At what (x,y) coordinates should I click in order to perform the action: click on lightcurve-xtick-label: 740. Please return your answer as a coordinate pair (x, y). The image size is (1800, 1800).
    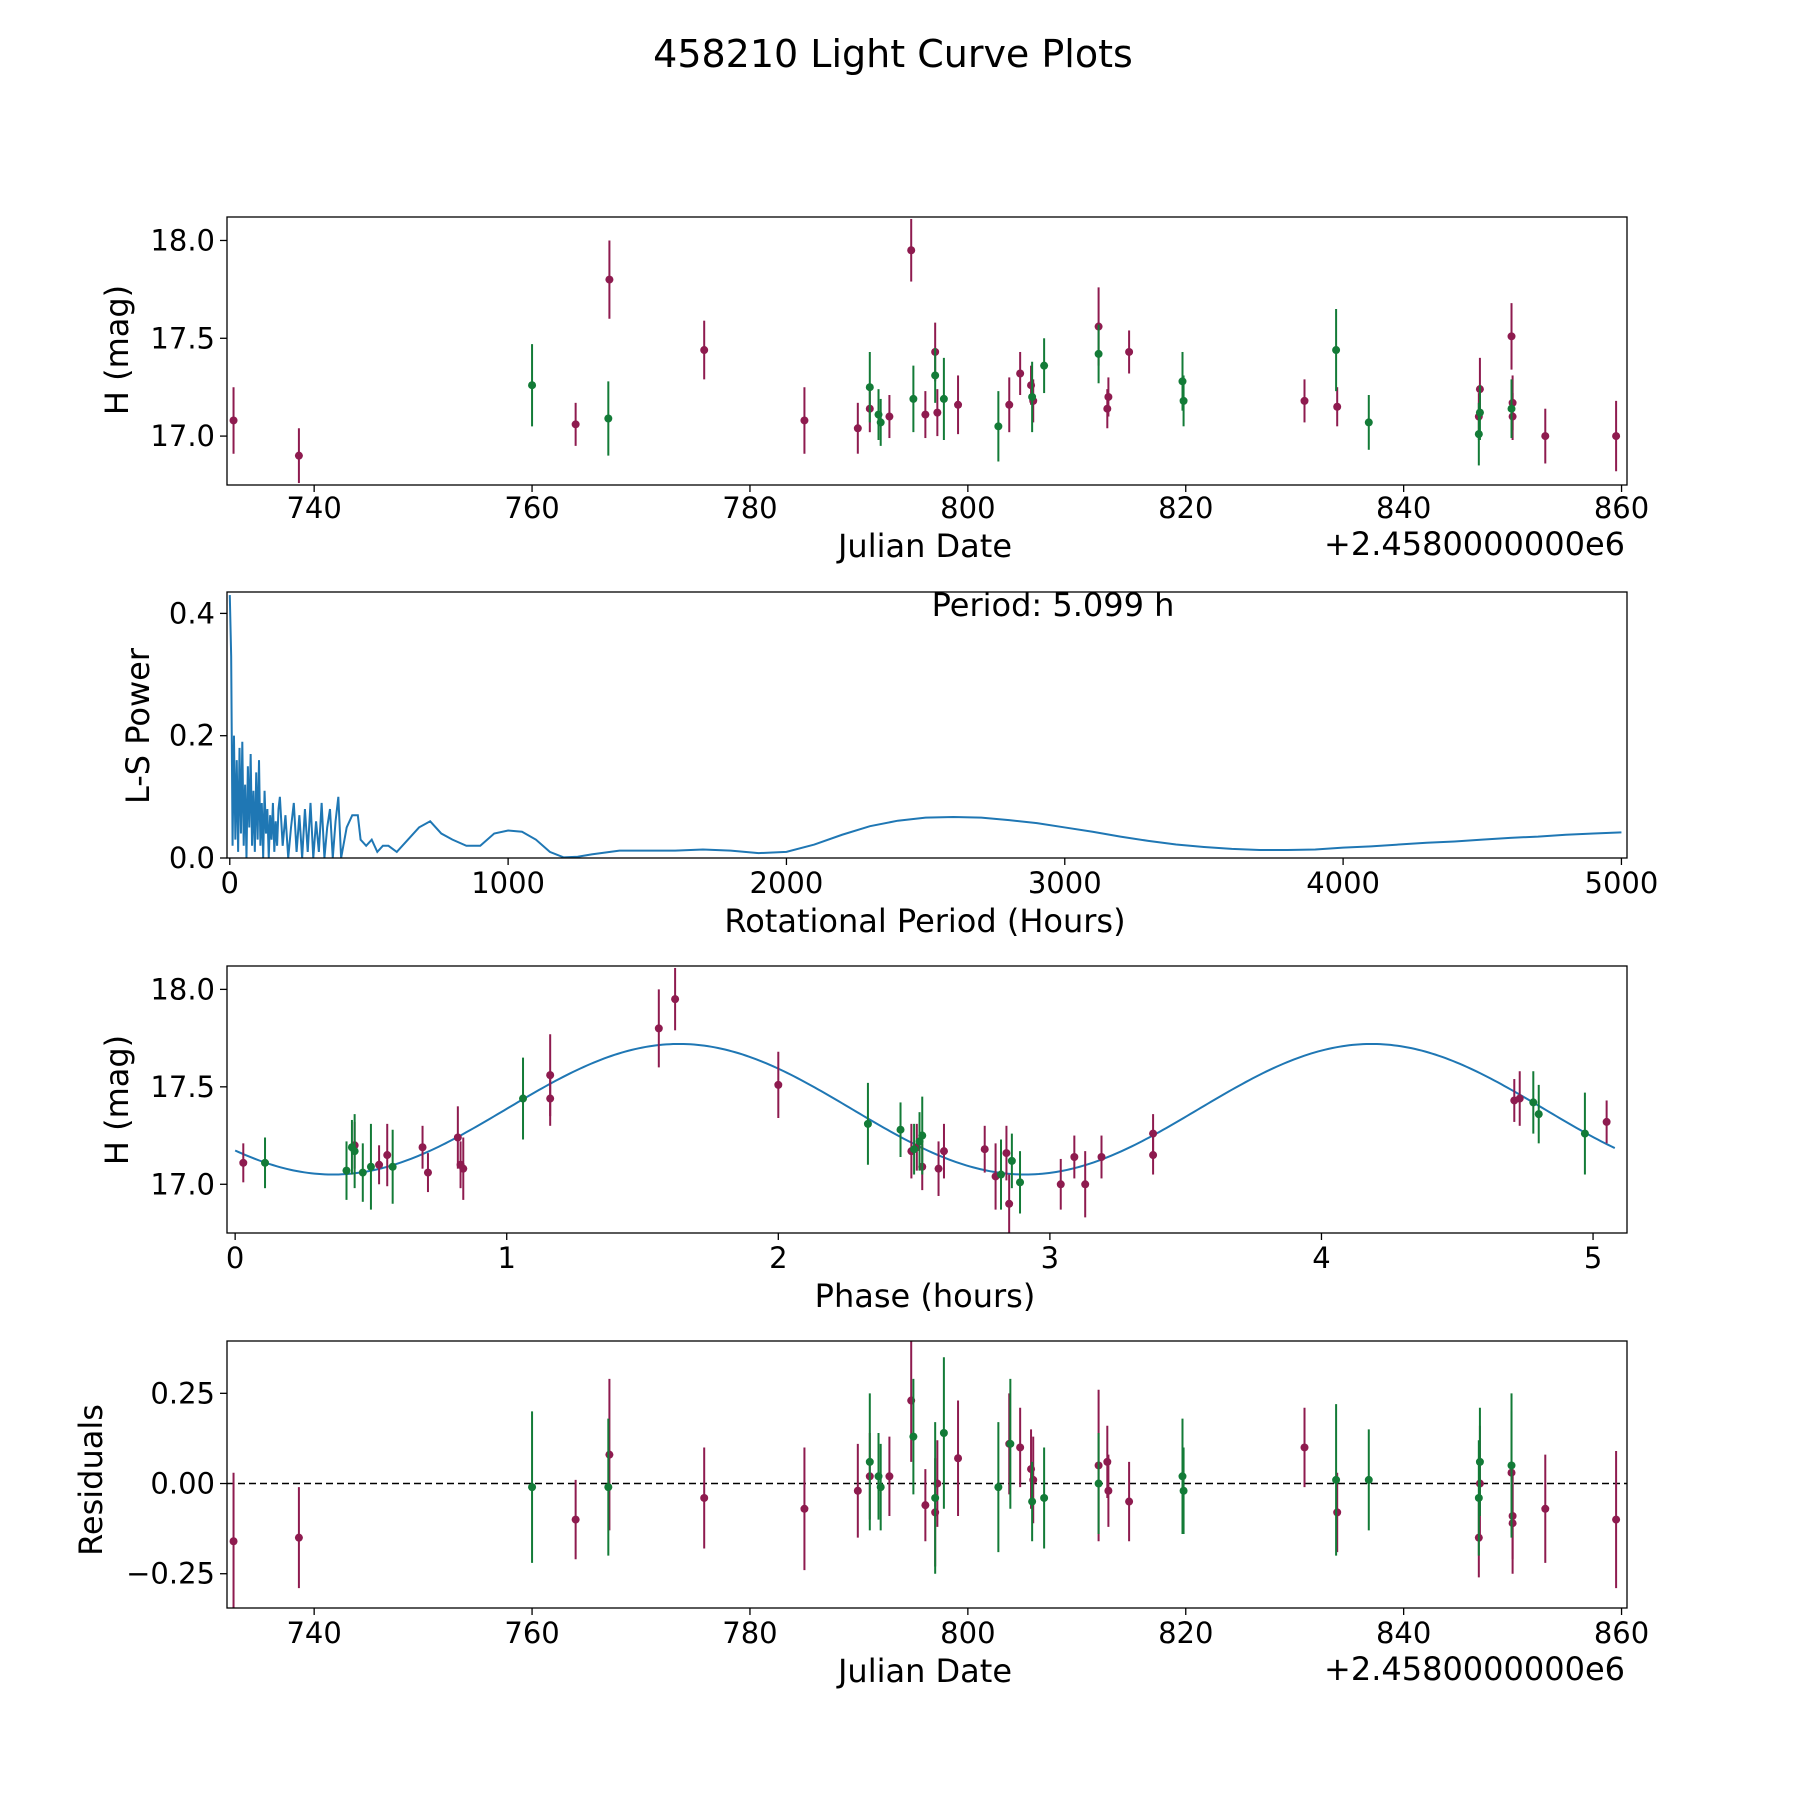
    Looking at the image, I should click on (313, 508).